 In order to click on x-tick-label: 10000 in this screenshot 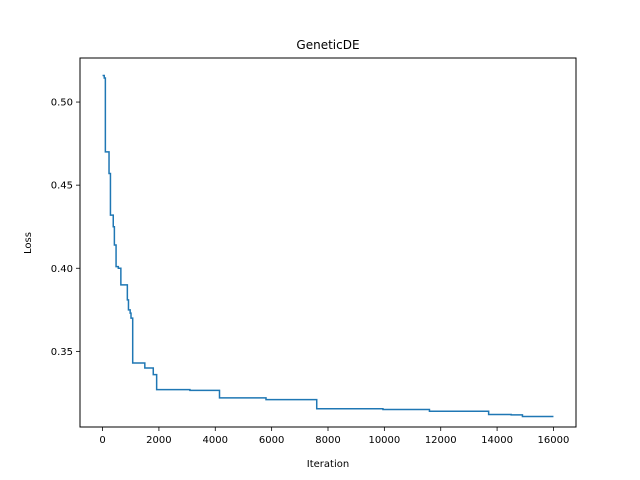, I will do `click(384, 440)`.